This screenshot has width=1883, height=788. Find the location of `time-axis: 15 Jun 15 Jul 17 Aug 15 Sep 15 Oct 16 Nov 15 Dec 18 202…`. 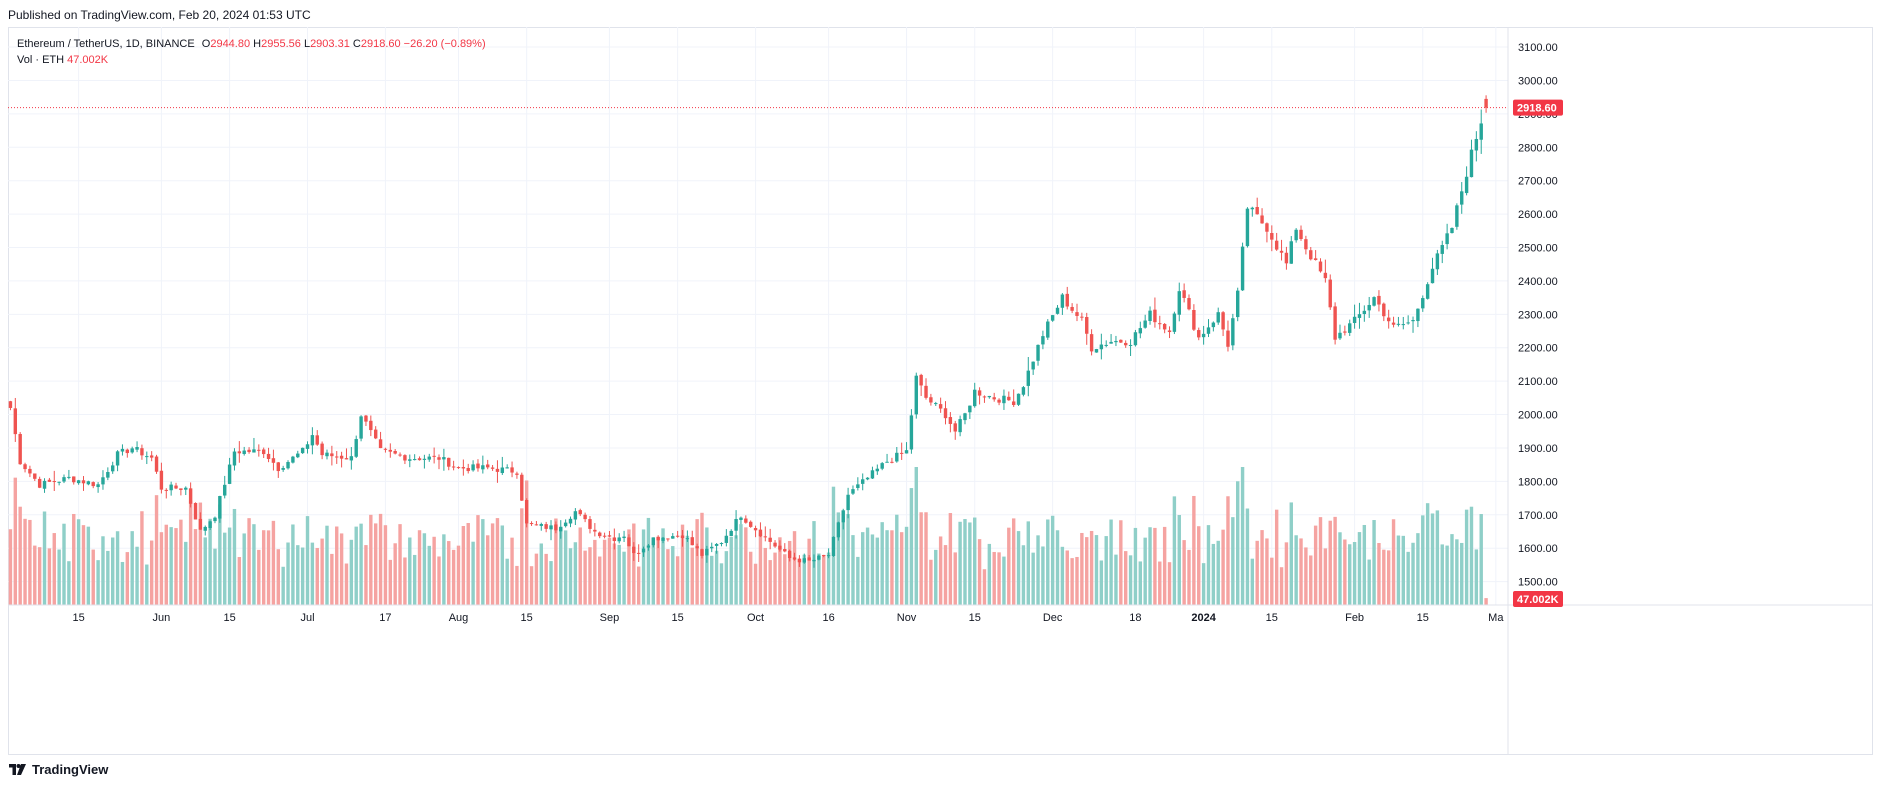

time-axis: 15 Jun 15 Jul 17 Aug 15 Sep 15 Oct 16 Nov 15 Dec 18 202… is located at coordinates (788, 618).